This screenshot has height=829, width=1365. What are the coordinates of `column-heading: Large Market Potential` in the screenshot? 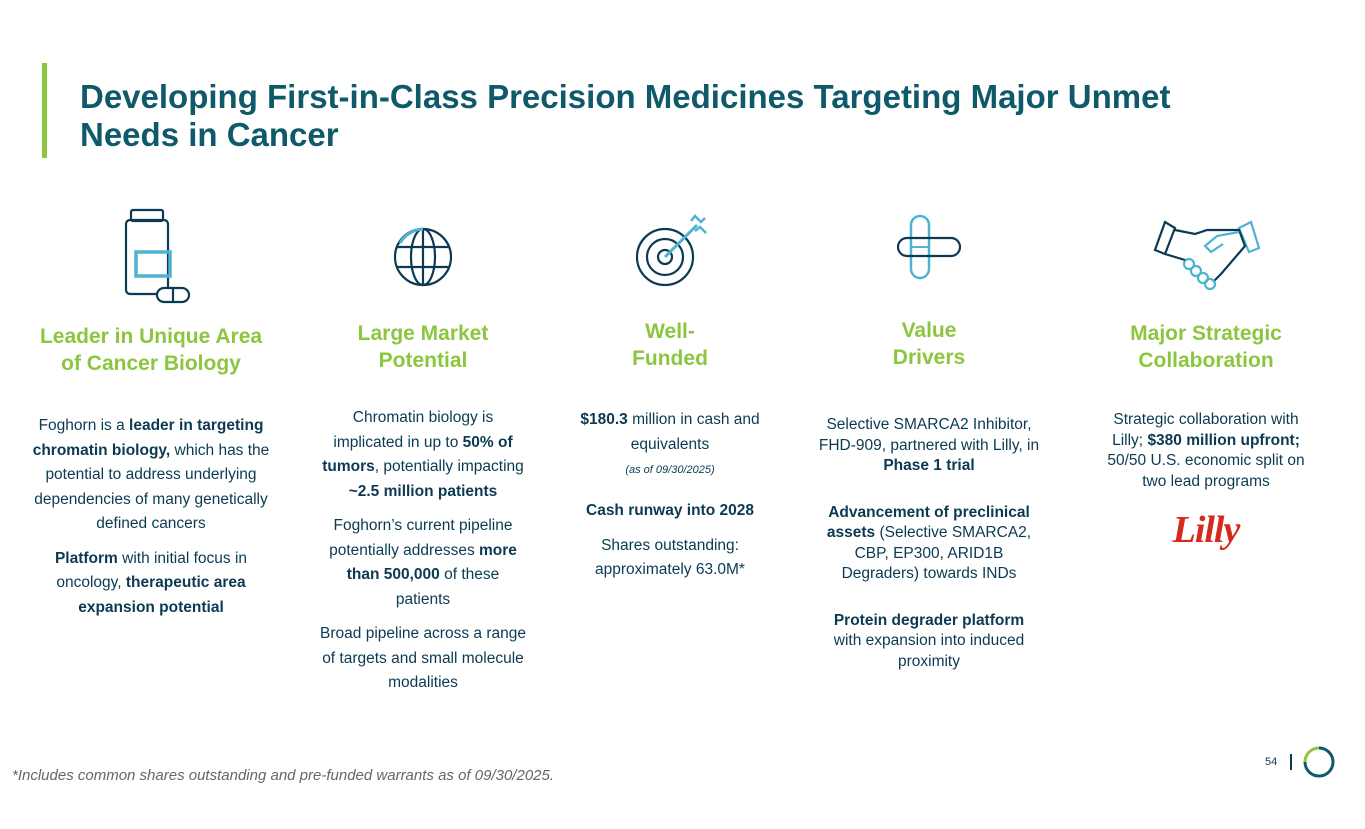 It's located at (423, 347).